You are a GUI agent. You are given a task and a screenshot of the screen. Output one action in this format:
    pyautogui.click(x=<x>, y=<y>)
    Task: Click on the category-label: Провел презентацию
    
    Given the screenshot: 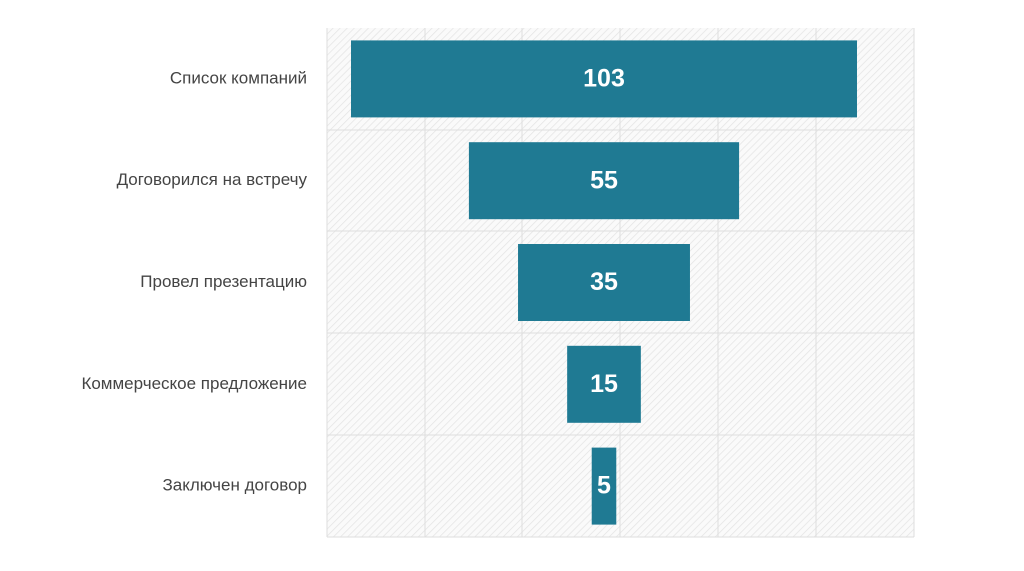 What is the action you would take?
    pyautogui.click(x=223, y=281)
    